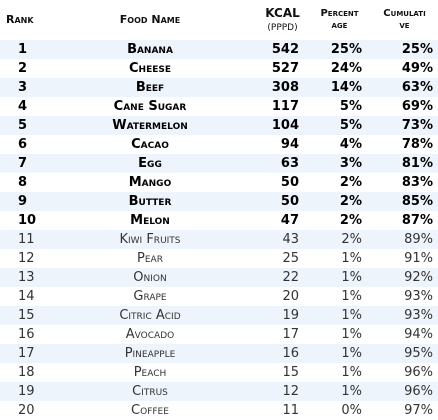  Describe the element at coordinates (27, 334) in the screenshot. I see `rank-cell: 16` at that location.